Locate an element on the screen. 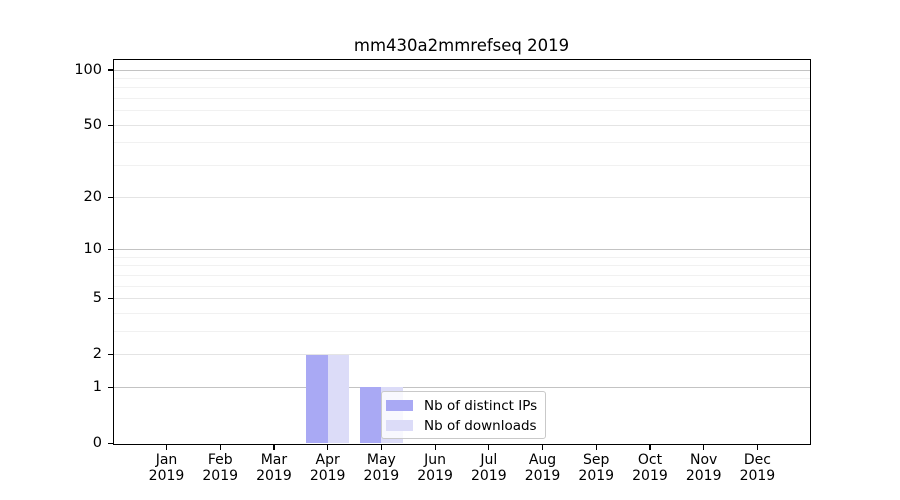 The image size is (900, 500). legend-swatch-downloads is located at coordinates (399, 425).